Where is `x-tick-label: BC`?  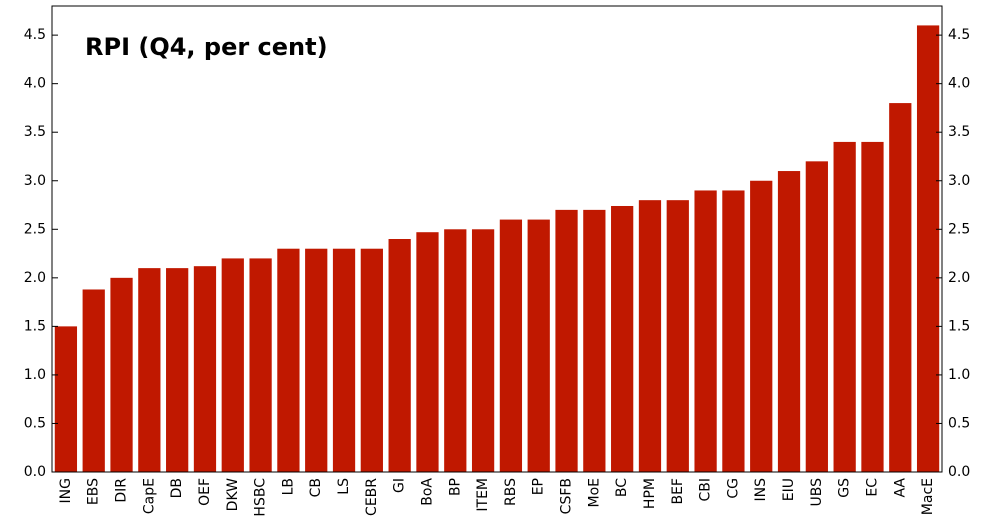
x-tick-label: BC is located at coordinates (622, 487).